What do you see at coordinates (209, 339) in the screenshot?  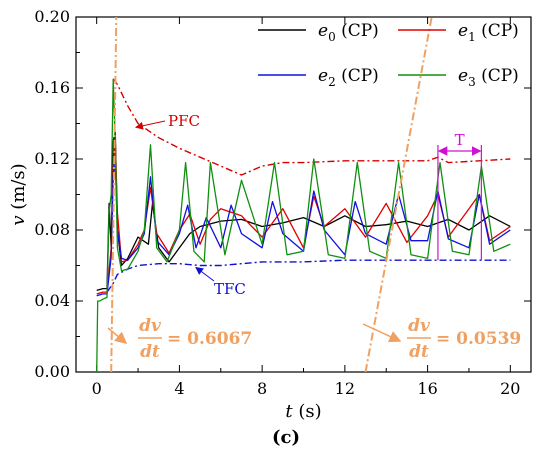 I see `slope-value-1: = 0.6067` at bounding box center [209, 339].